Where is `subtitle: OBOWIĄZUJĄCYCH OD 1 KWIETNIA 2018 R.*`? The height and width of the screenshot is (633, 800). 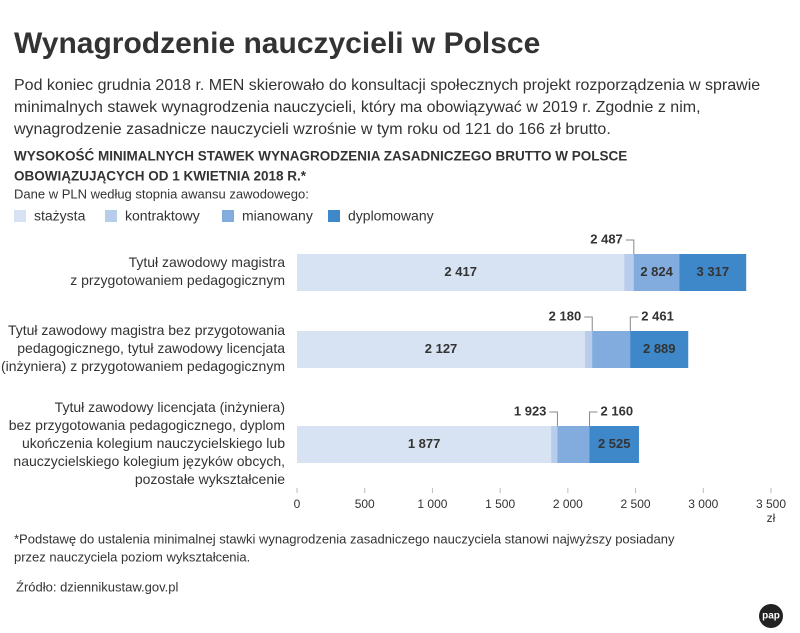 subtitle: OBOWIĄZUJĄCYCH OD 1 KWIETNIA 2018 R.* is located at coordinates (160, 176).